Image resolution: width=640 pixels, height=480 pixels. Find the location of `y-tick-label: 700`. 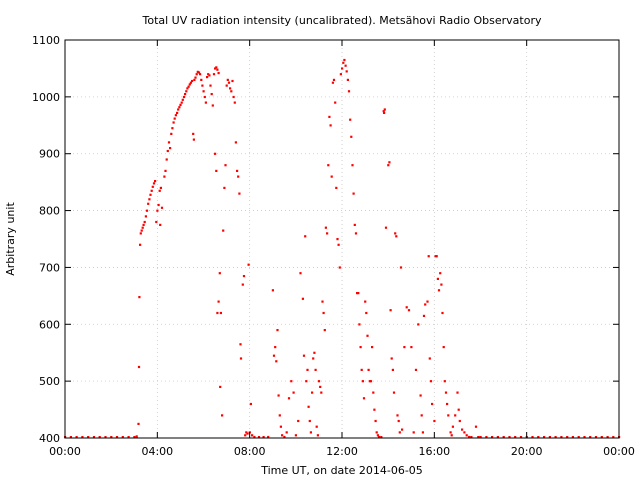

y-tick-label: 700 is located at coordinates (49, 267).